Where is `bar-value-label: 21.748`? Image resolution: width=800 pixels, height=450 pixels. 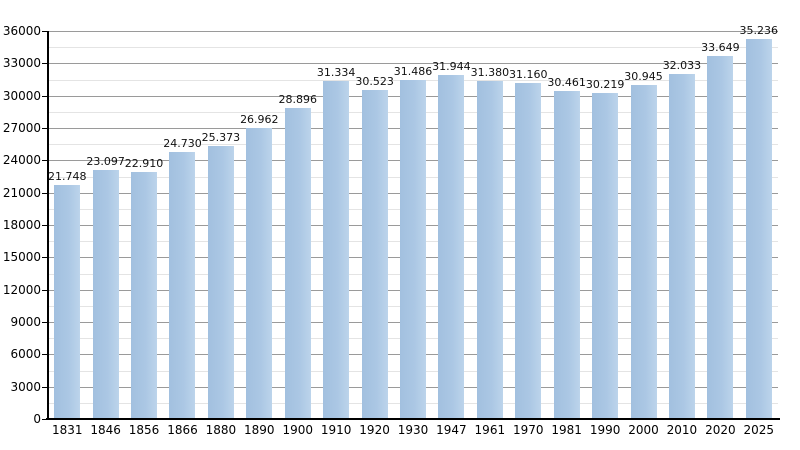
bar-value-label: 21.748 is located at coordinates (67, 176).